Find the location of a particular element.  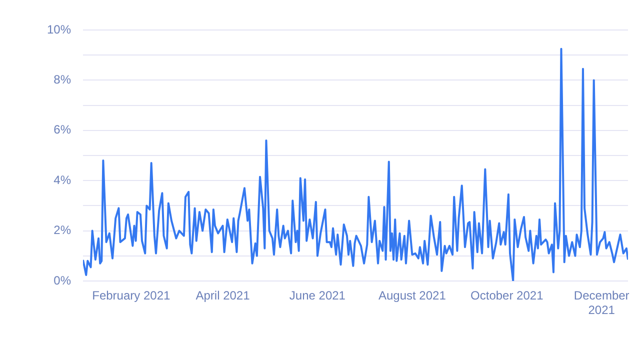

x-tick-label: April 2021 is located at coordinates (223, 295).